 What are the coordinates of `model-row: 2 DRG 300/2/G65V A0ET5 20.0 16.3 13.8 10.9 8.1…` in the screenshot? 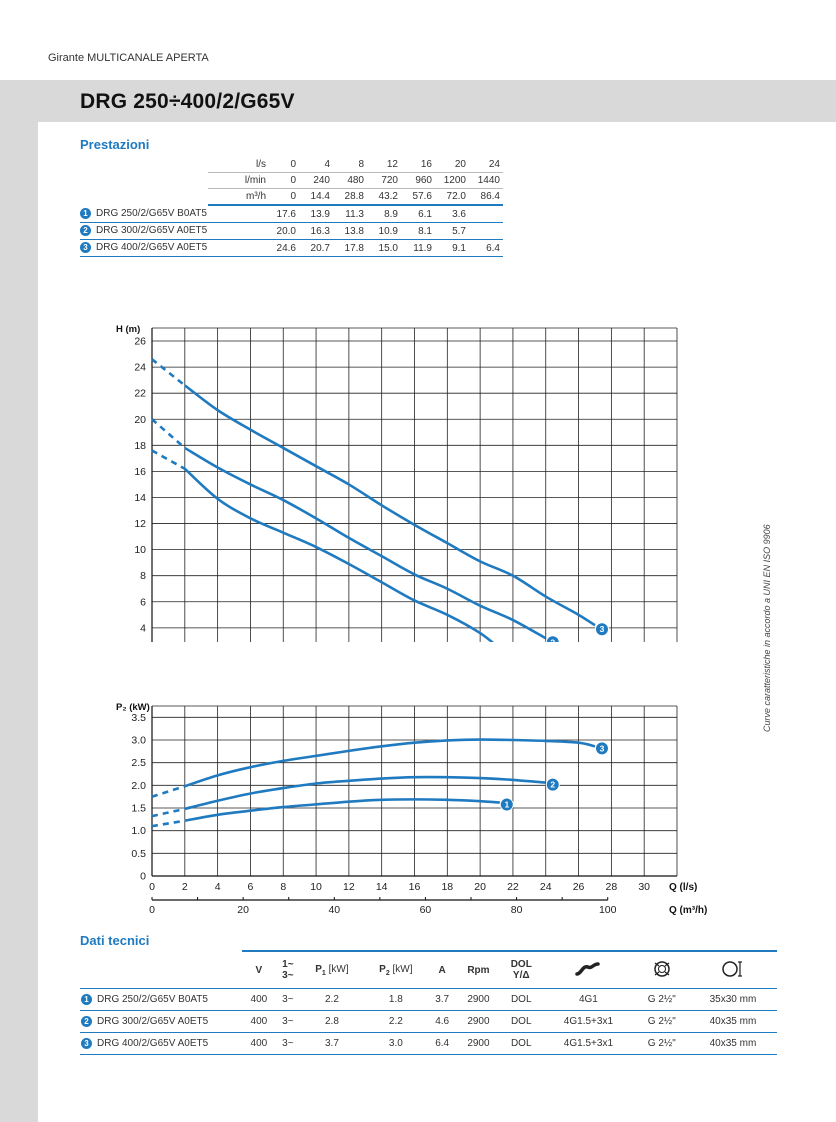 It's located at (291, 231).